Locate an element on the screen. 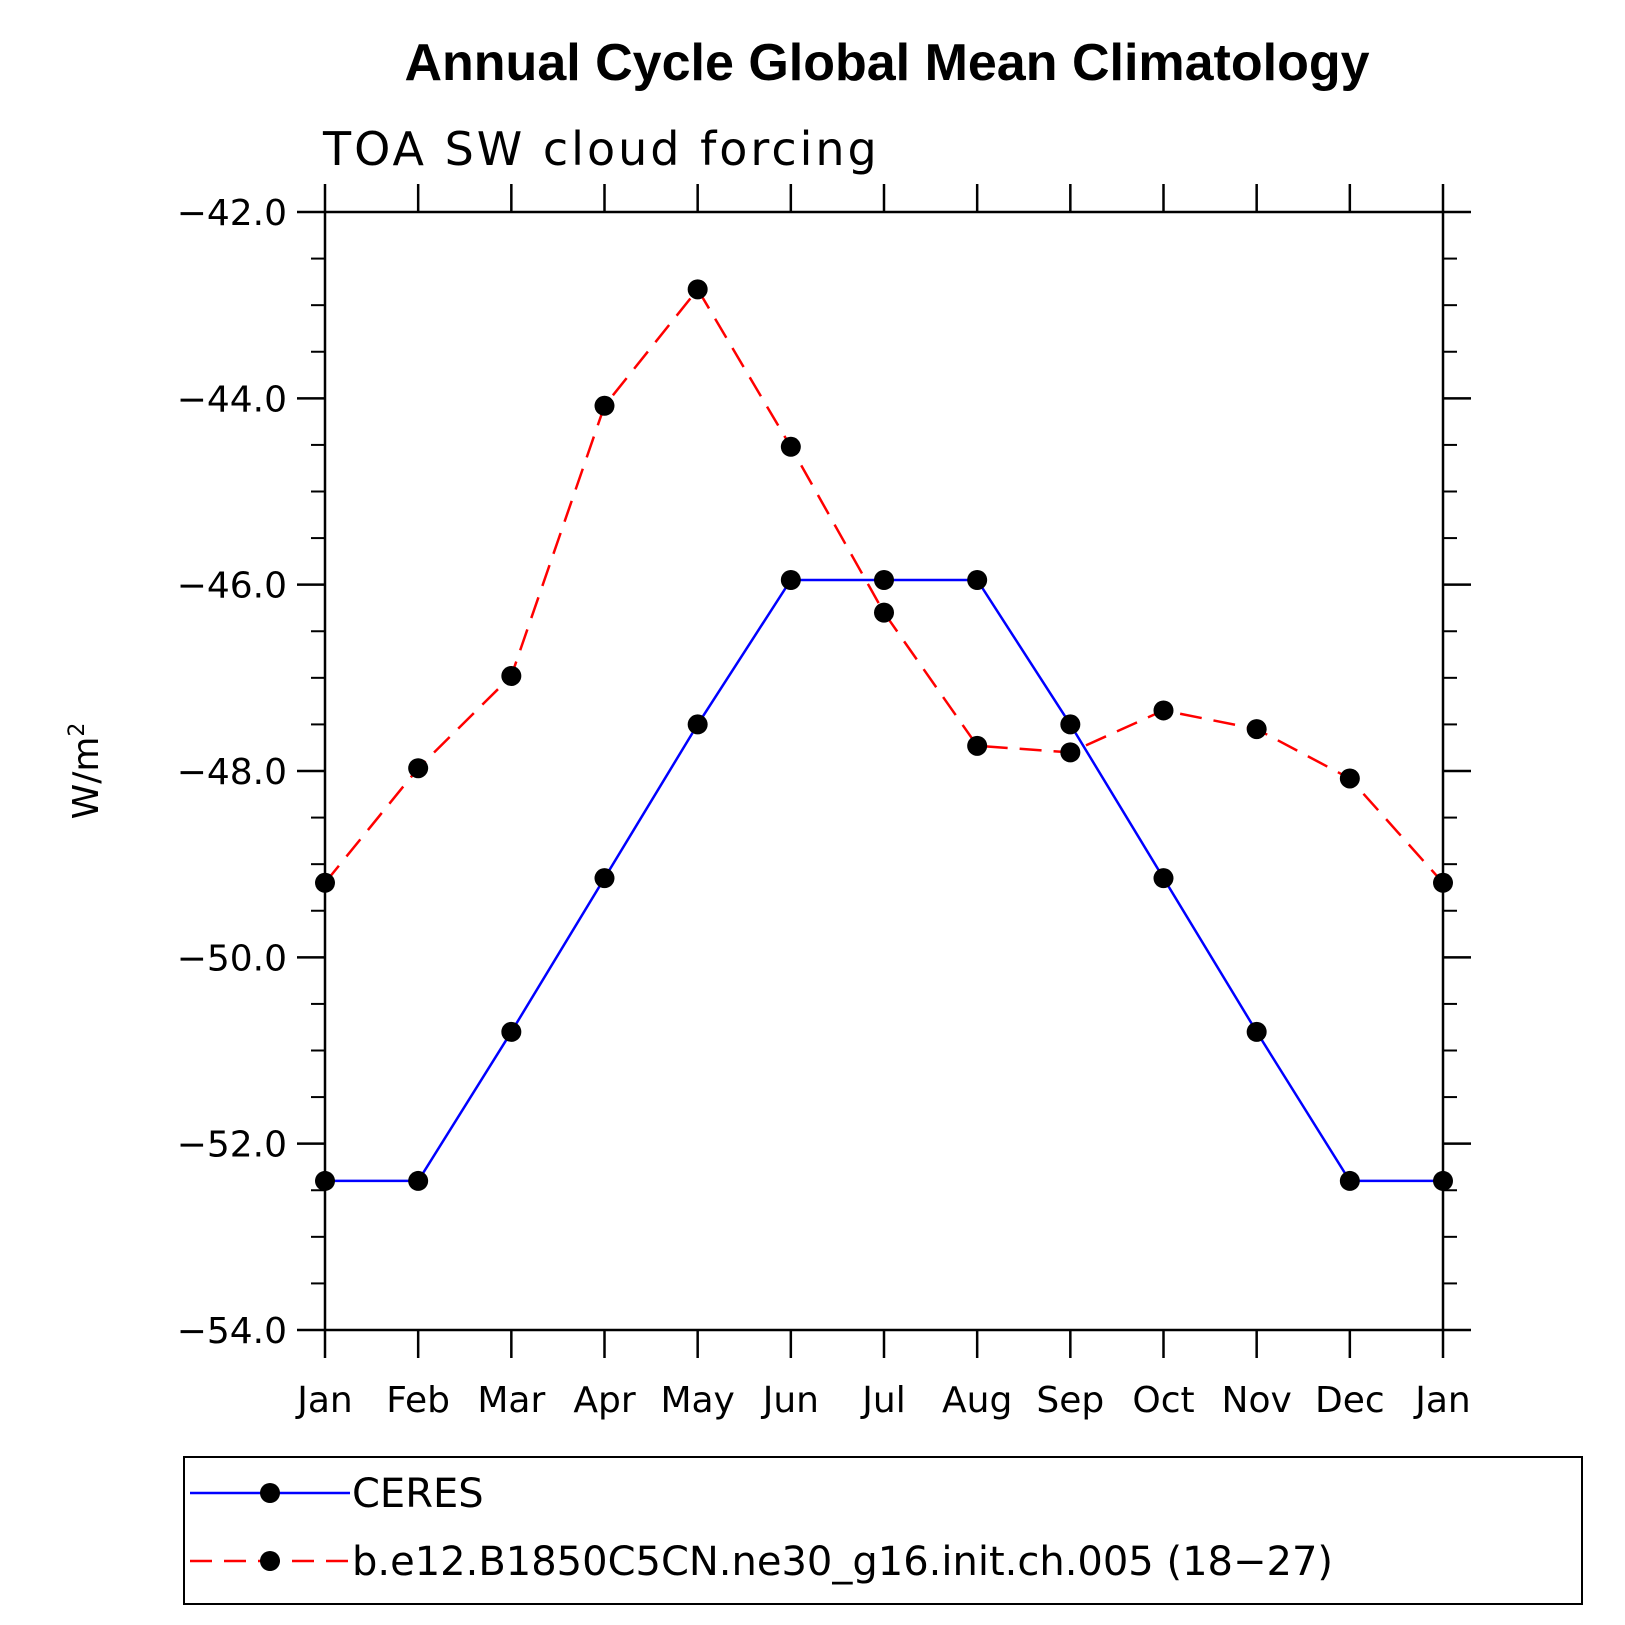  x-tick-label: Jun is located at coordinates (790, 1400).